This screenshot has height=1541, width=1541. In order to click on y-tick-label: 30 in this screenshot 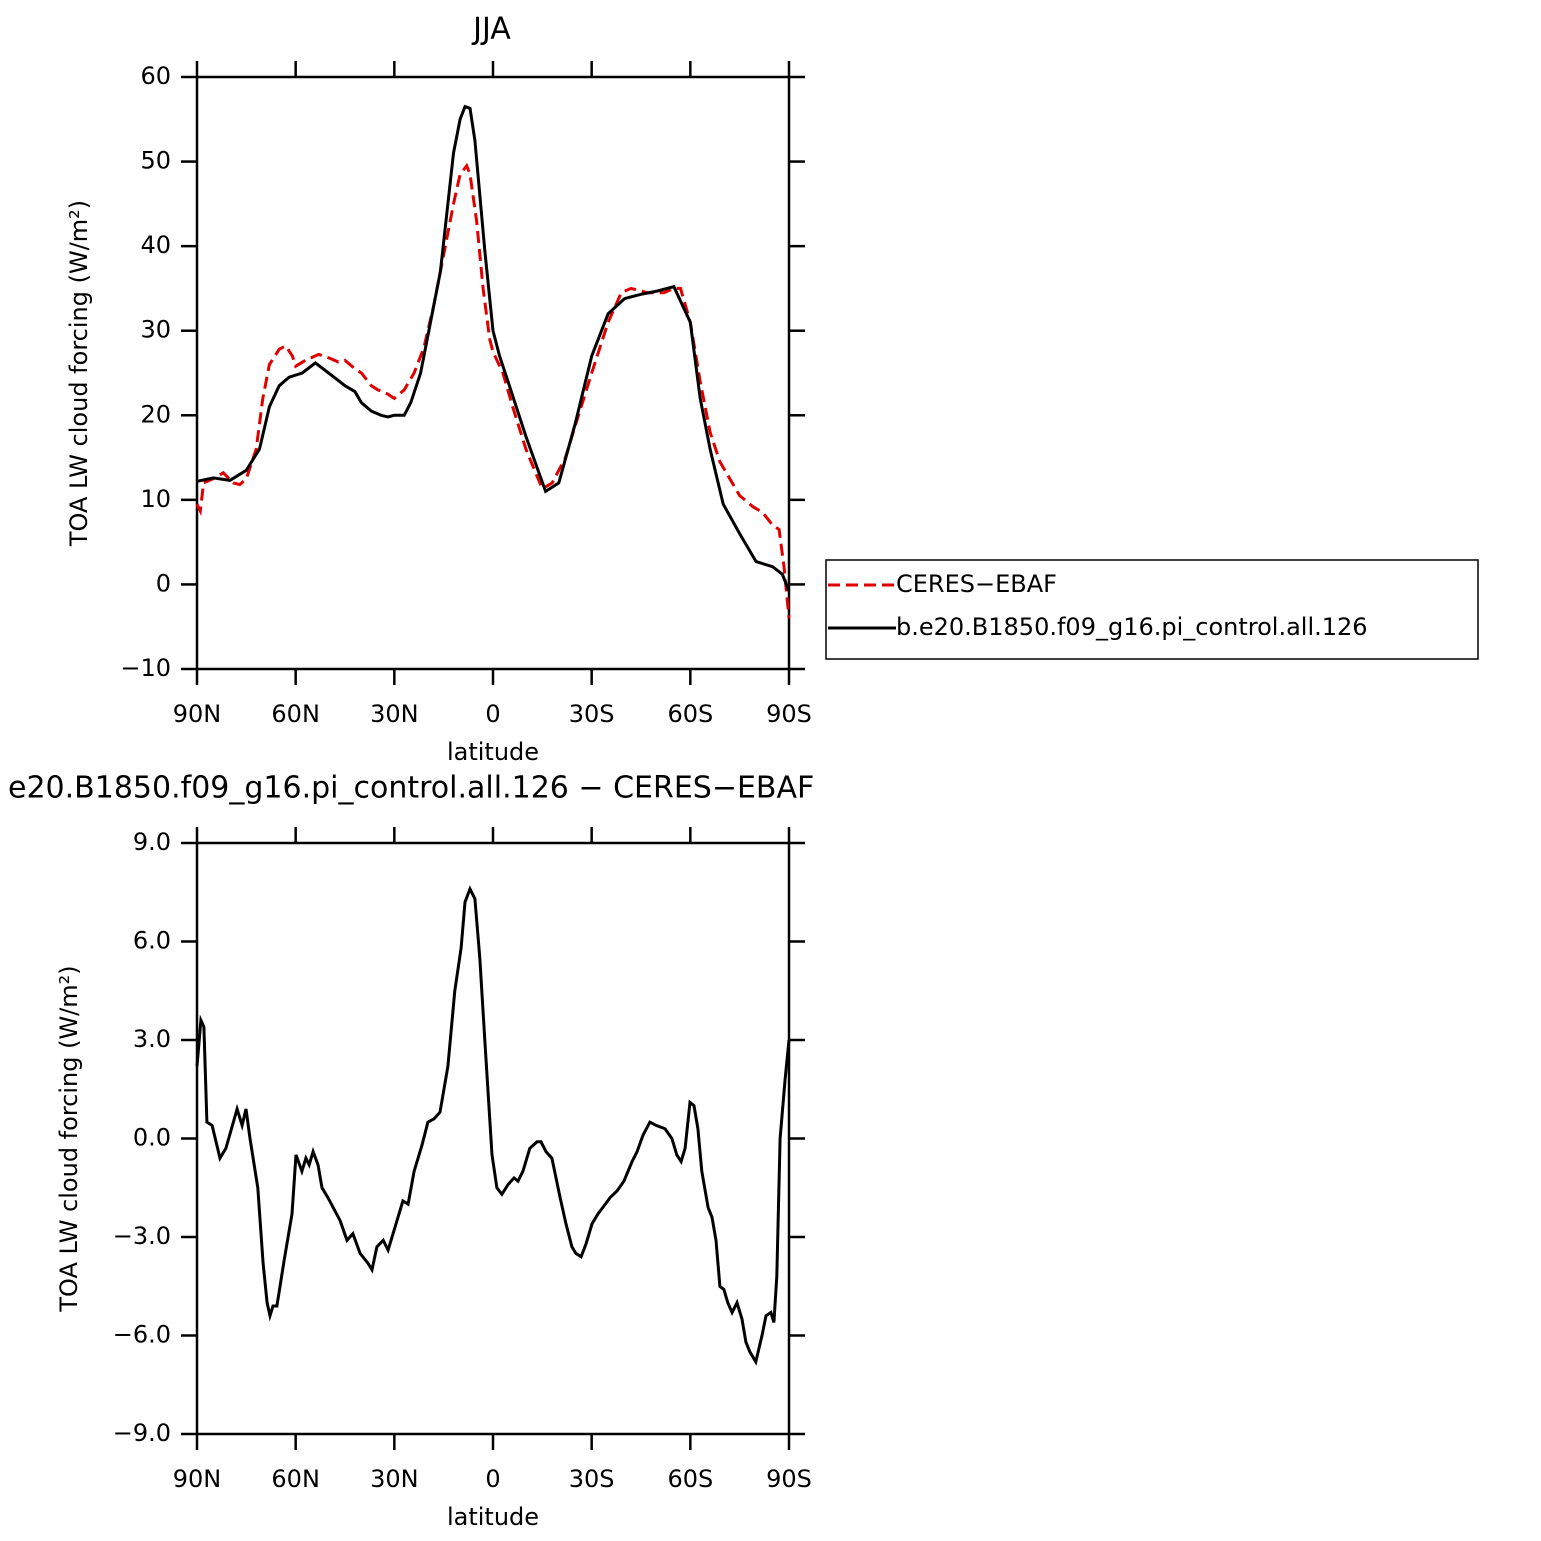, I will do `click(155, 330)`.